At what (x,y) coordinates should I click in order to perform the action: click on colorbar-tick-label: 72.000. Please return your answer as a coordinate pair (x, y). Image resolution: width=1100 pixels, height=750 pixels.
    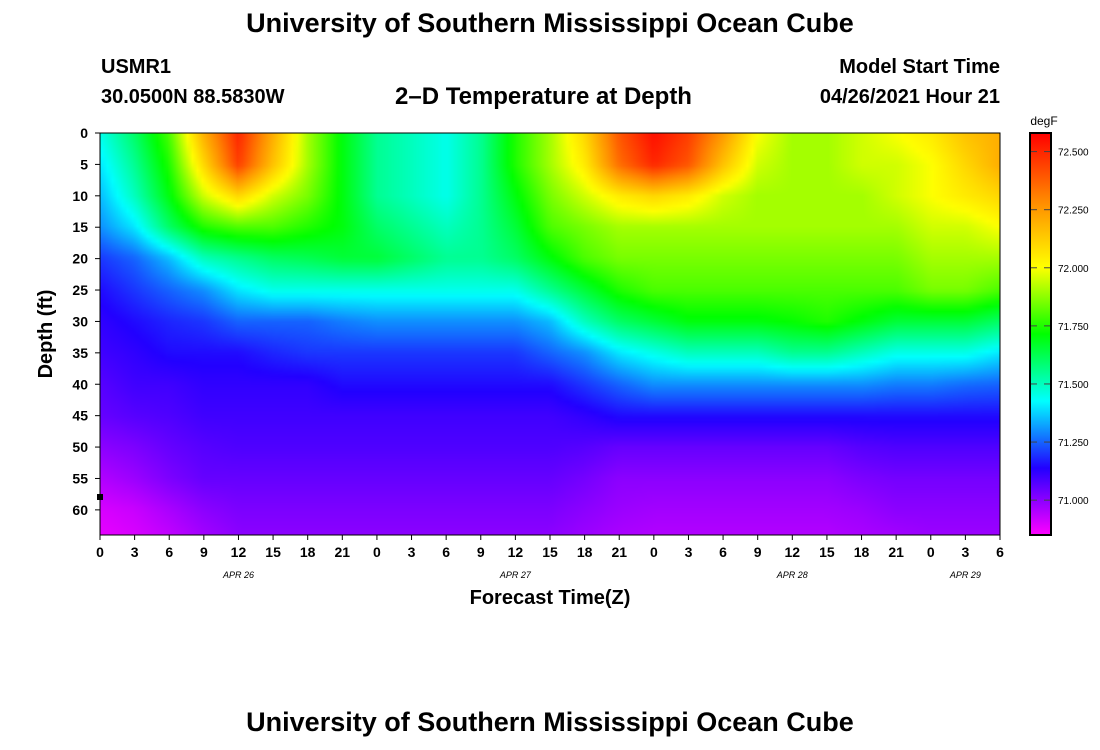
    Looking at the image, I should click on (1073, 269).